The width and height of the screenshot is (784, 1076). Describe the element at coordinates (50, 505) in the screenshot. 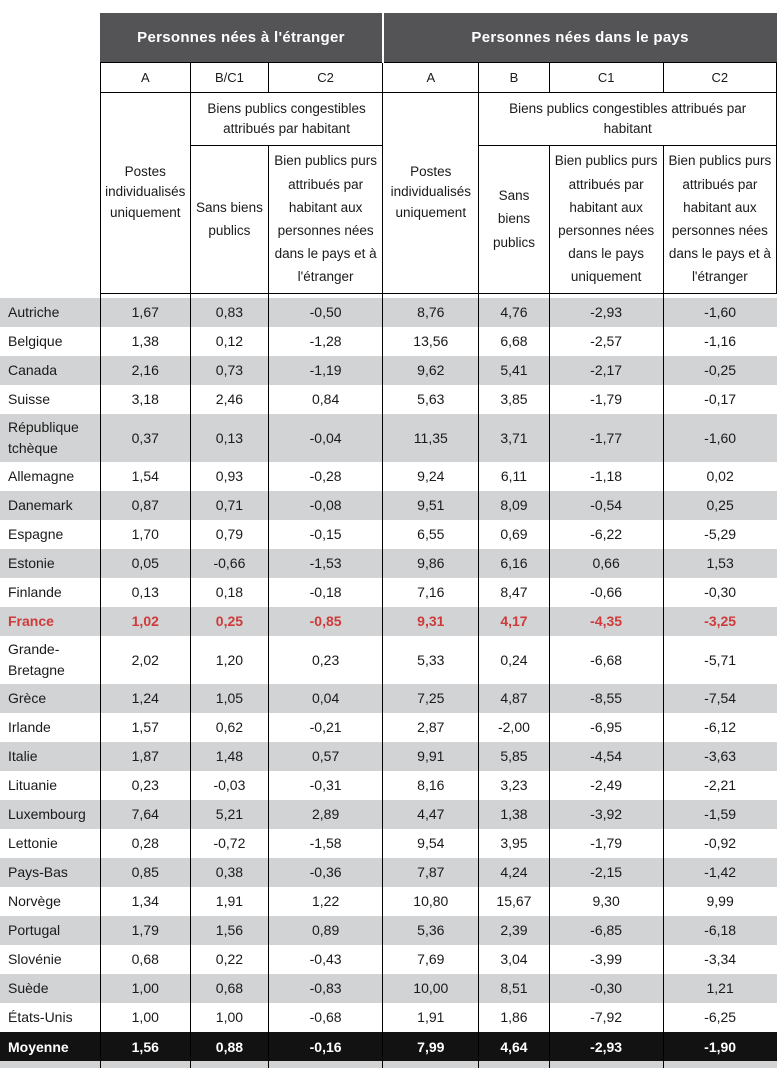

I see `country-cell: Danemark` at that location.